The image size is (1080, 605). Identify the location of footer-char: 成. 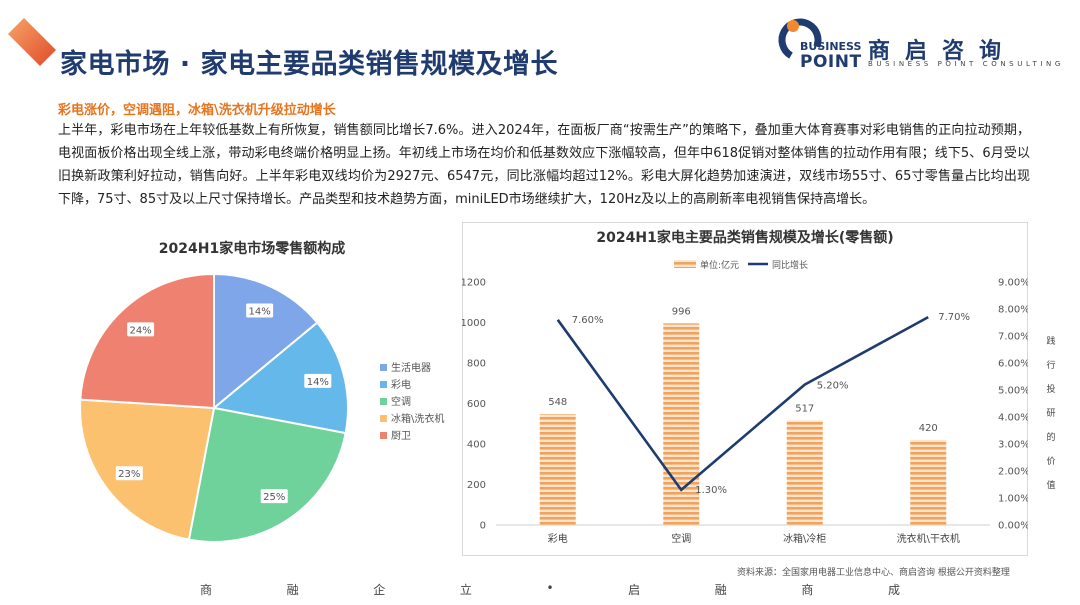
(893, 590).